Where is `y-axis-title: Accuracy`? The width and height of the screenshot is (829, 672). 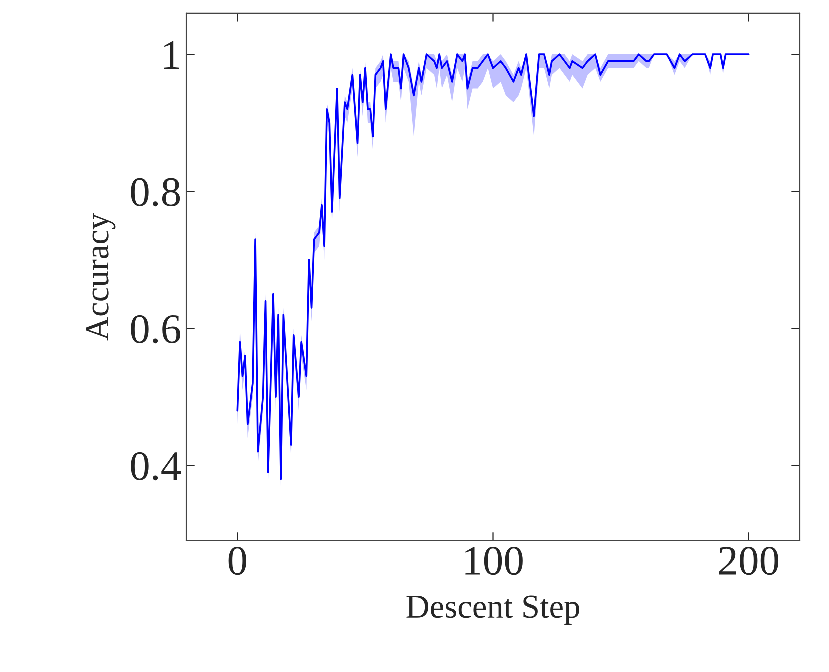 y-axis-title: Accuracy is located at coordinates (101, 277).